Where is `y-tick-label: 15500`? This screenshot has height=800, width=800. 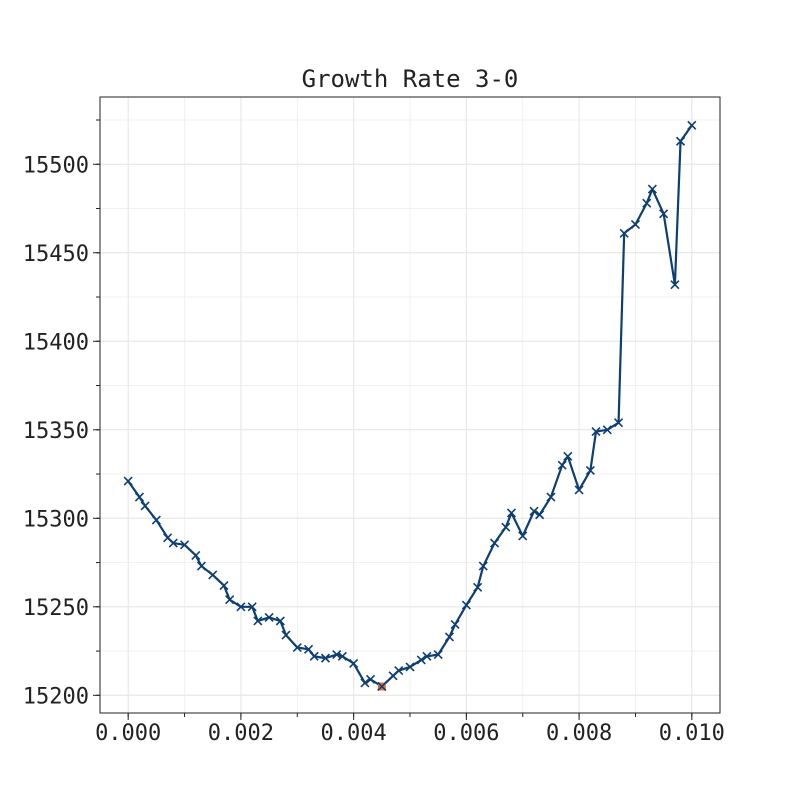 y-tick-label: 15500 is located at coordinates (56, 165).